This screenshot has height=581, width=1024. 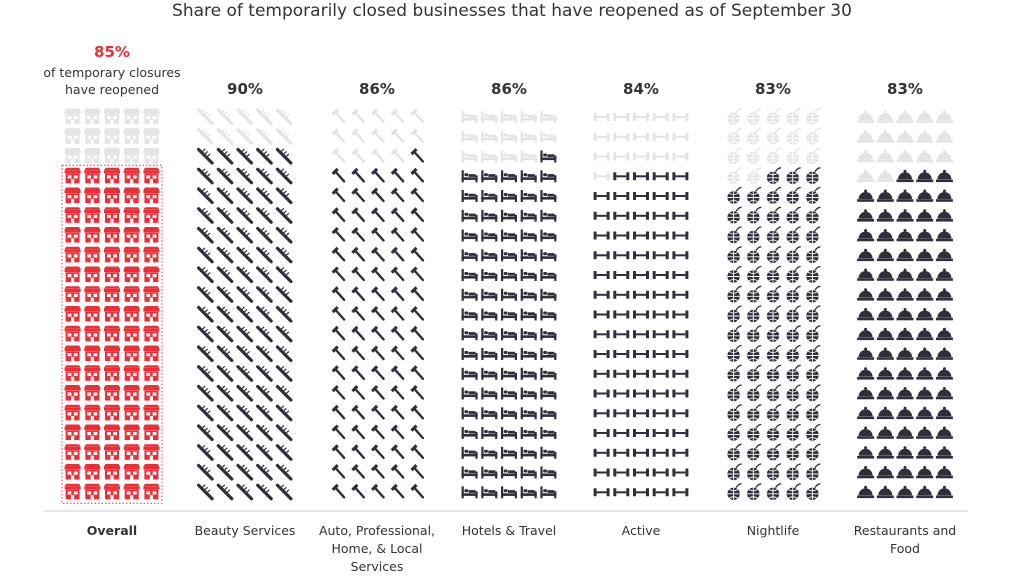 I want to click on column-5: 83% Nightlife, so click(x=774, y=309).